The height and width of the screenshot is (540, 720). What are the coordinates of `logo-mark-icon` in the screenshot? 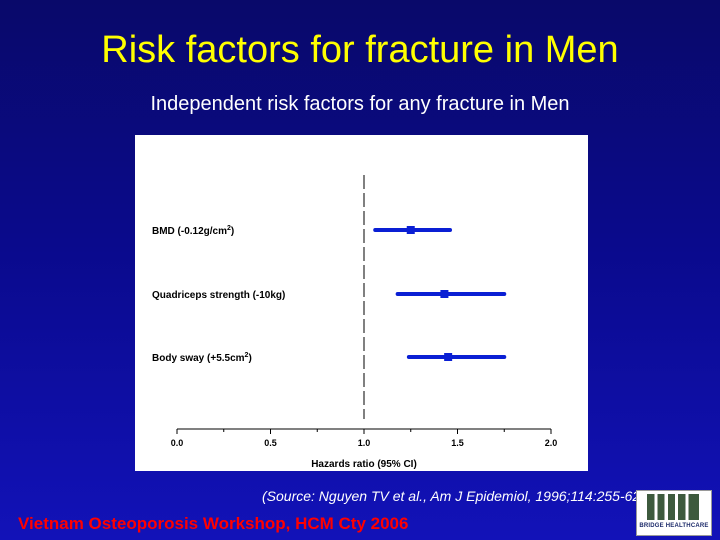 It's located at (673, 507).